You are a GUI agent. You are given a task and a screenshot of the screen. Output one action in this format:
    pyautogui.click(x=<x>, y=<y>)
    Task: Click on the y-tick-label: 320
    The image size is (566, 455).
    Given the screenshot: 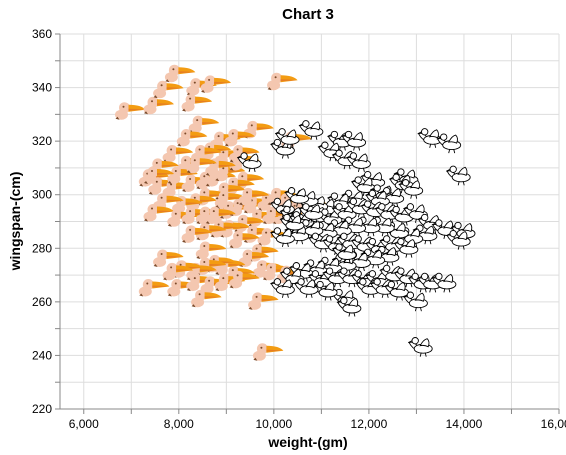 What is the action you would take?
    pyautogui.click(x=42, y=141)
    